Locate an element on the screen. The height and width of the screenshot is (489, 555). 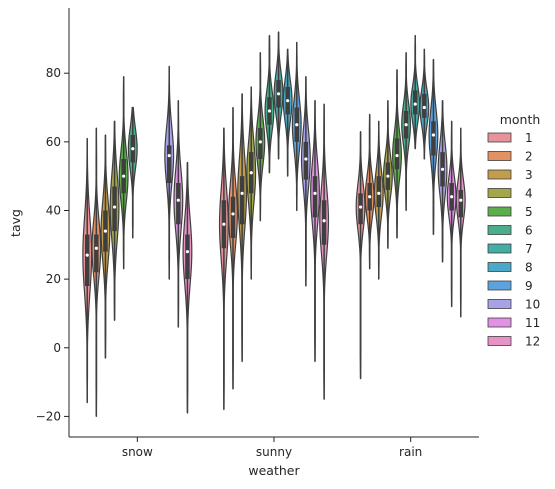
y-tick-label: 40 is located at coordinates (53, 210).